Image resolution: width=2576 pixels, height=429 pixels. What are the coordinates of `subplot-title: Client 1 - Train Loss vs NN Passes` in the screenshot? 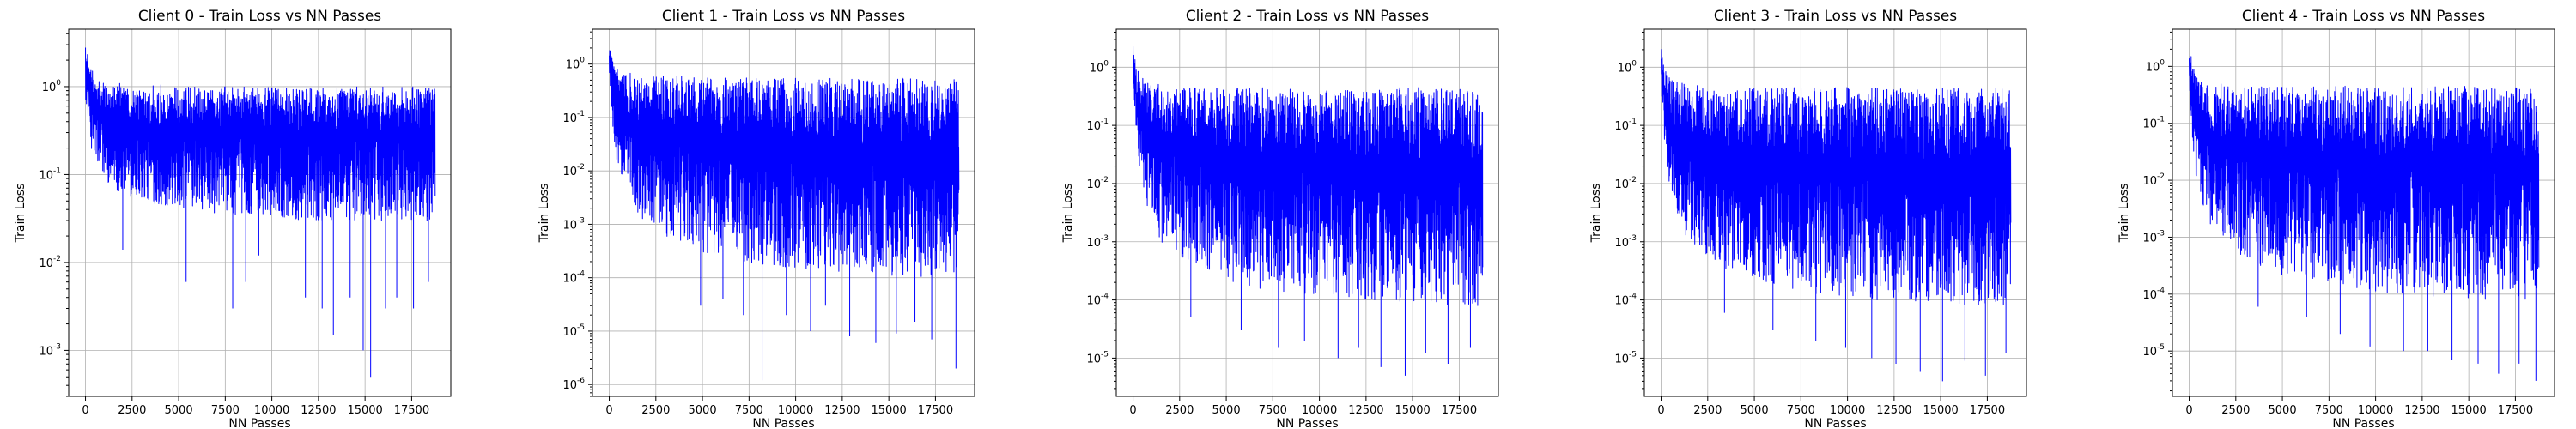 It's located at (783, 17).